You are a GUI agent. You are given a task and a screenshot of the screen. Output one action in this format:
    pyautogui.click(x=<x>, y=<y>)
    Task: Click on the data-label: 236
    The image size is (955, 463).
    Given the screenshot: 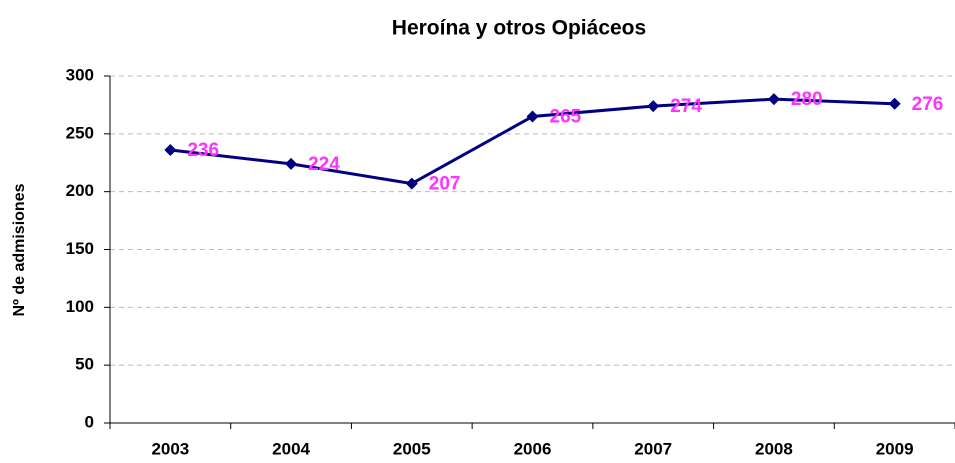 What is the action you would take?
    pyautogui.click(x=203, y=150)
    